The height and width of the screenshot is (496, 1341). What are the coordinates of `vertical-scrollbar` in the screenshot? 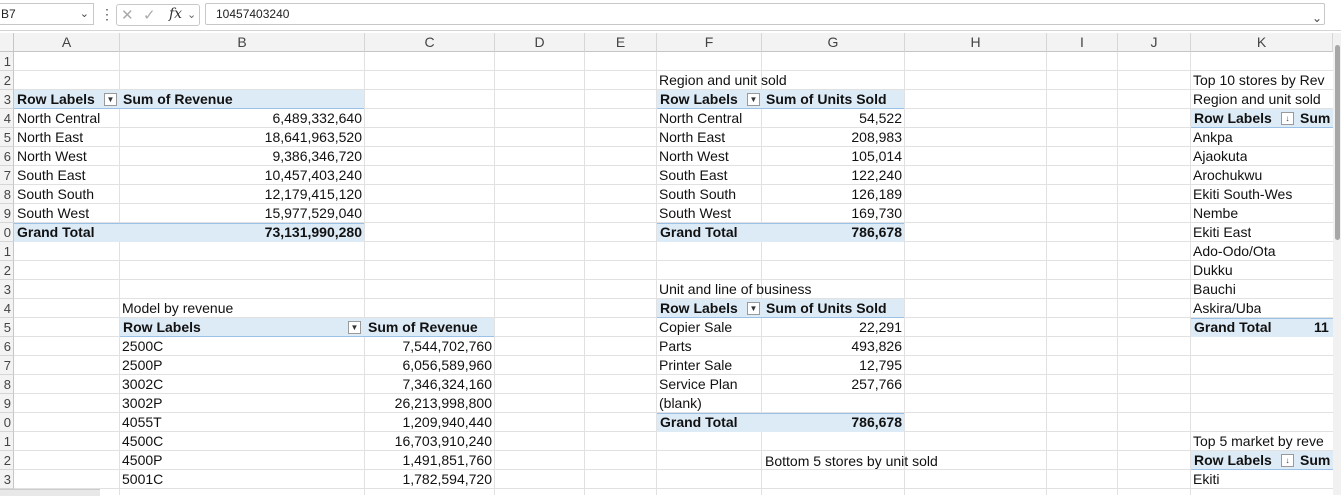 It's located at (1337, 264).